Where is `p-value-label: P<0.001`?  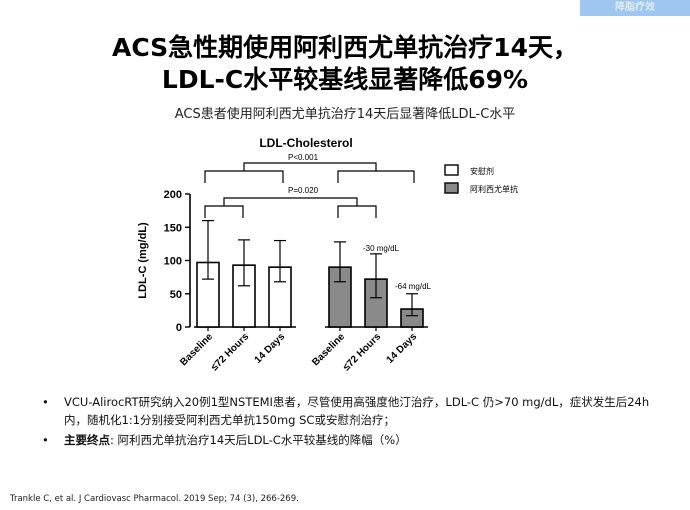
p-value-label: P<0.001 is located at coordinates (303, 157).